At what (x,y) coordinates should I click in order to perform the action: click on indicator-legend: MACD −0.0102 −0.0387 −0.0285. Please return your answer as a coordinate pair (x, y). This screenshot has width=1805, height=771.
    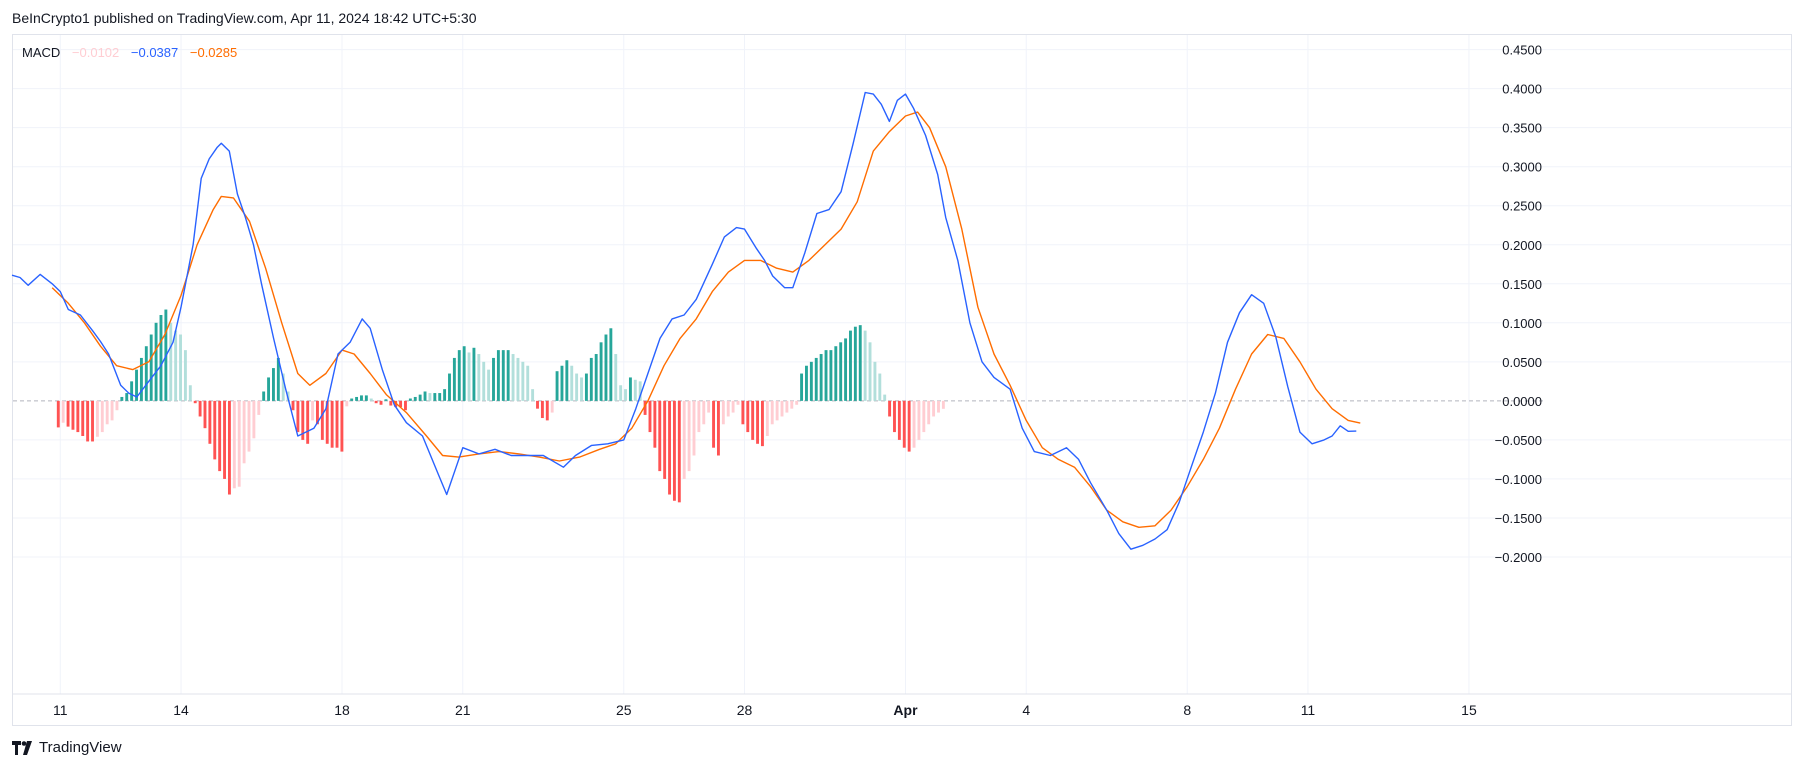
    Looking at the image, I should click on (133, 52).